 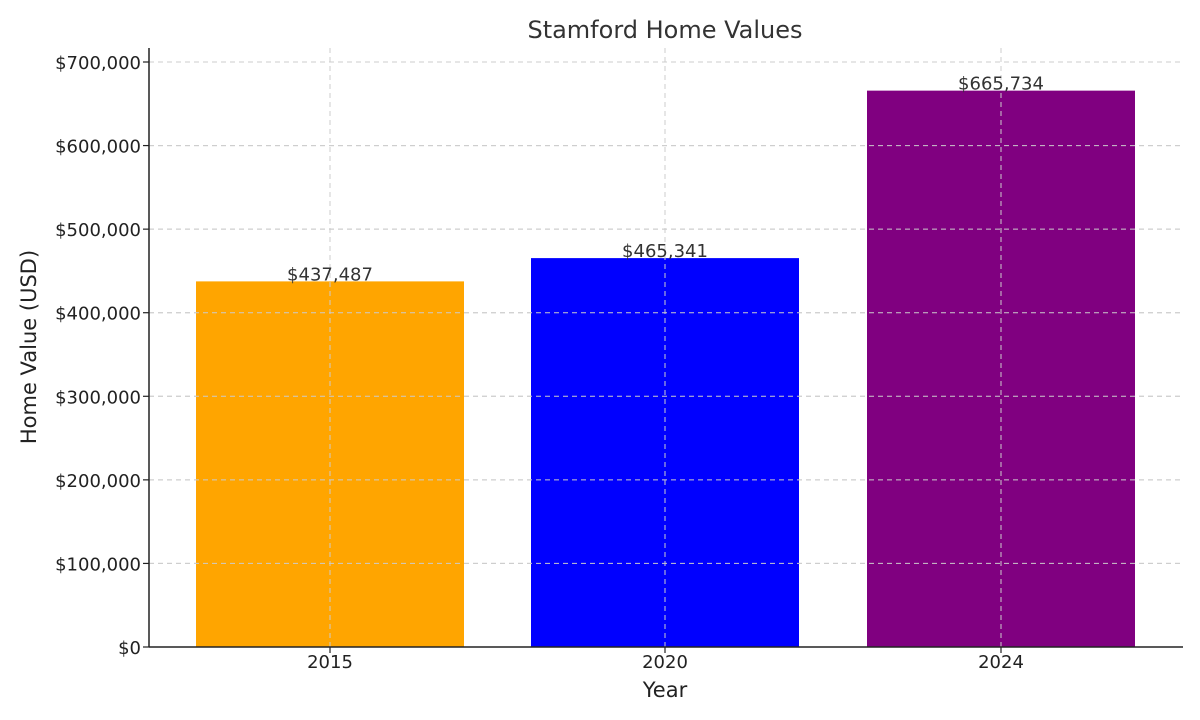 I want to click on y-tick-label: $600,000, so click(x=98, y=147).